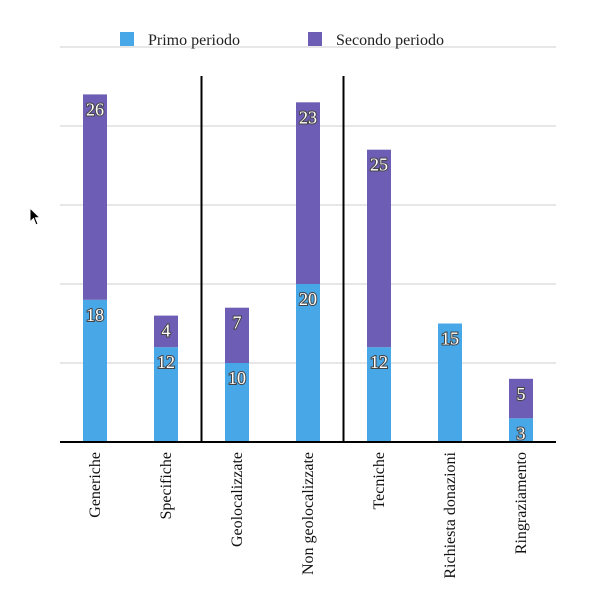 This screenshot has width=612, height=609. I want to click on data-label: 20, so click(308, 299).